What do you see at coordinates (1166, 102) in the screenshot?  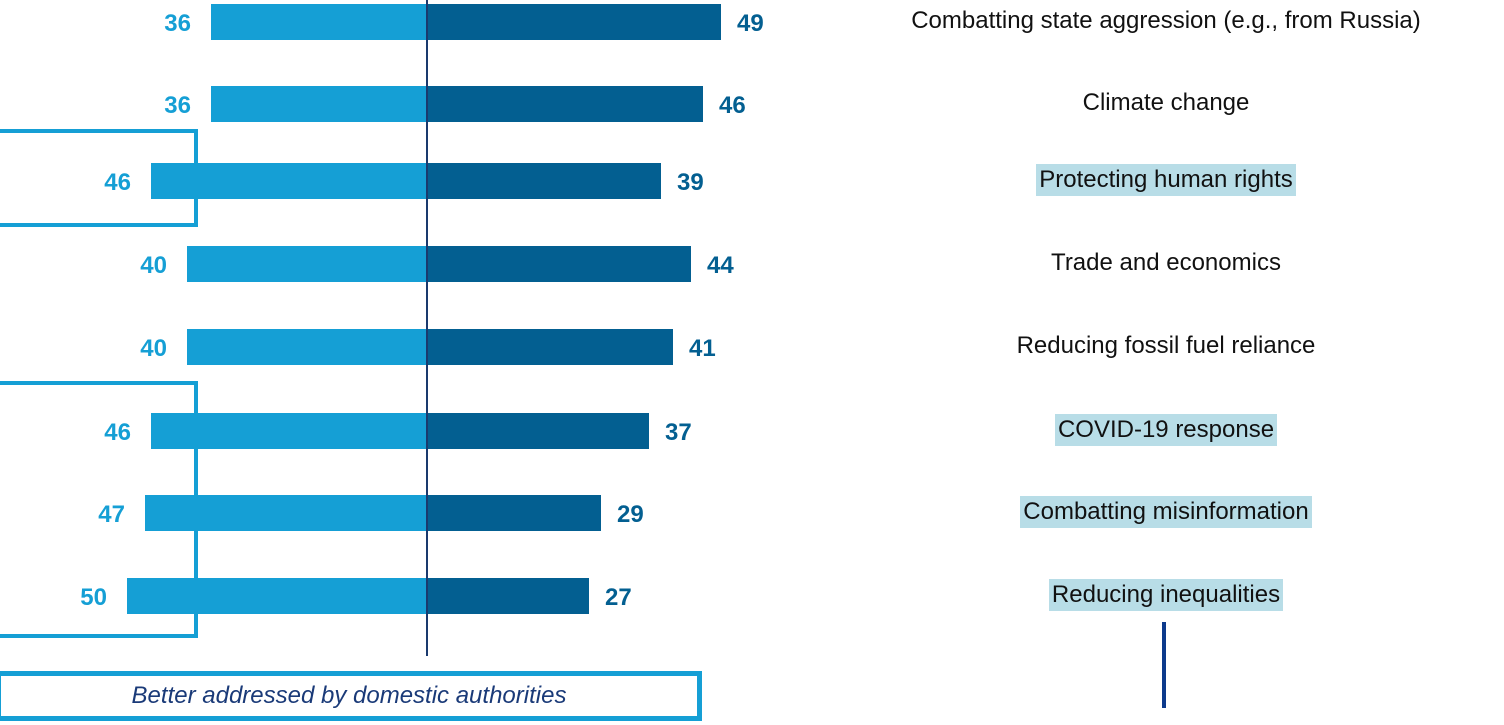 I see `category-label: Climate change` at bounding box center [1166, 102].